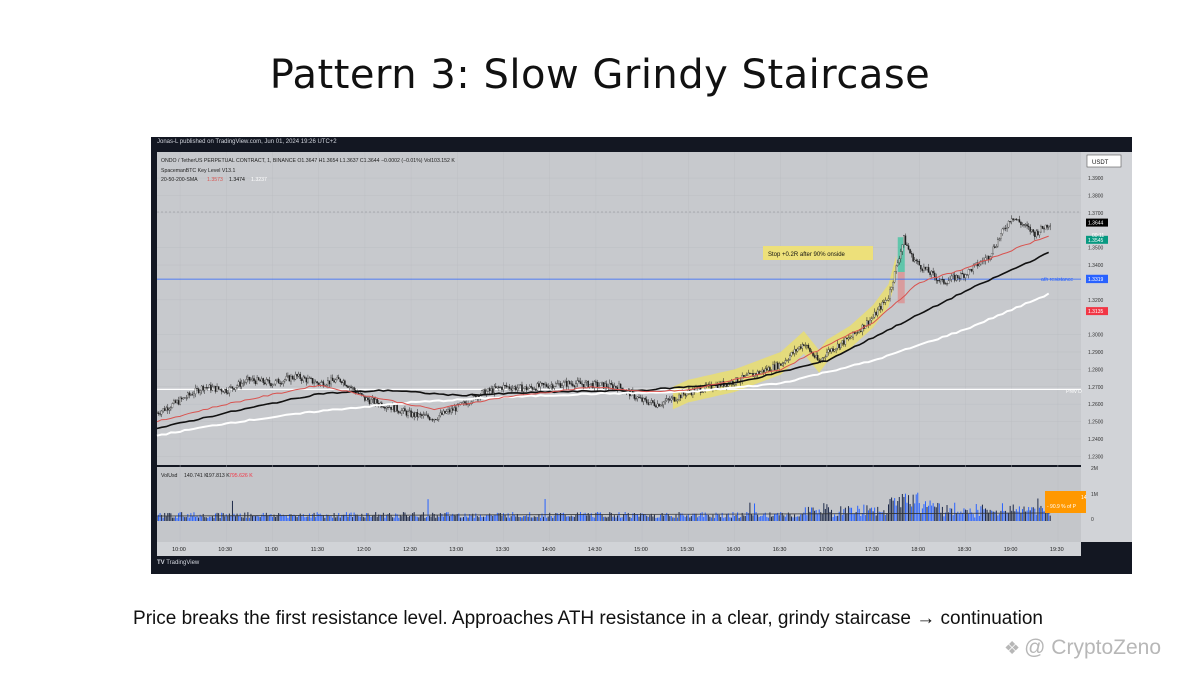  I want to click on currency-badge, so click(1104, 161).